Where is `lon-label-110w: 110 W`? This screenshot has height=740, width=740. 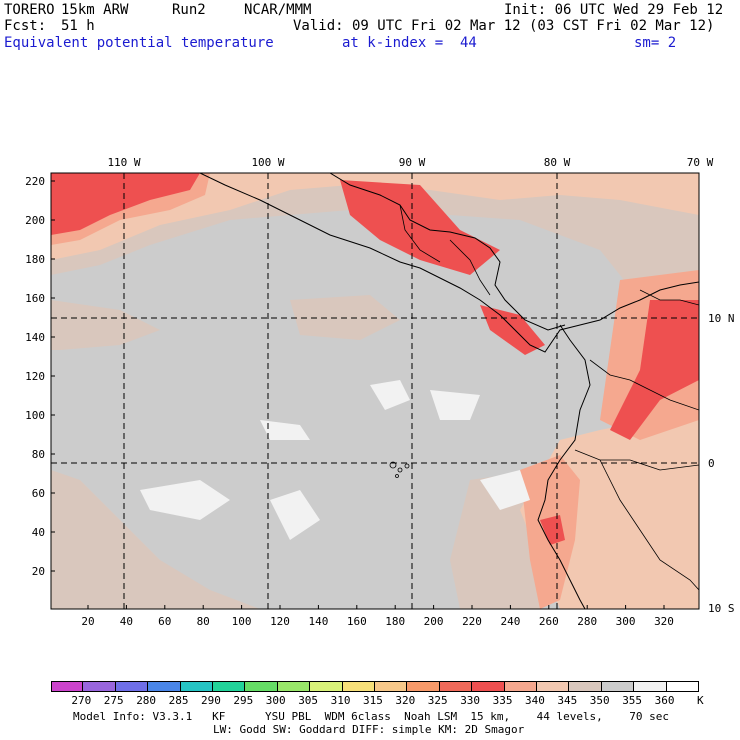 lon-label-110w: 110 W is located at coordinates (123, 162).